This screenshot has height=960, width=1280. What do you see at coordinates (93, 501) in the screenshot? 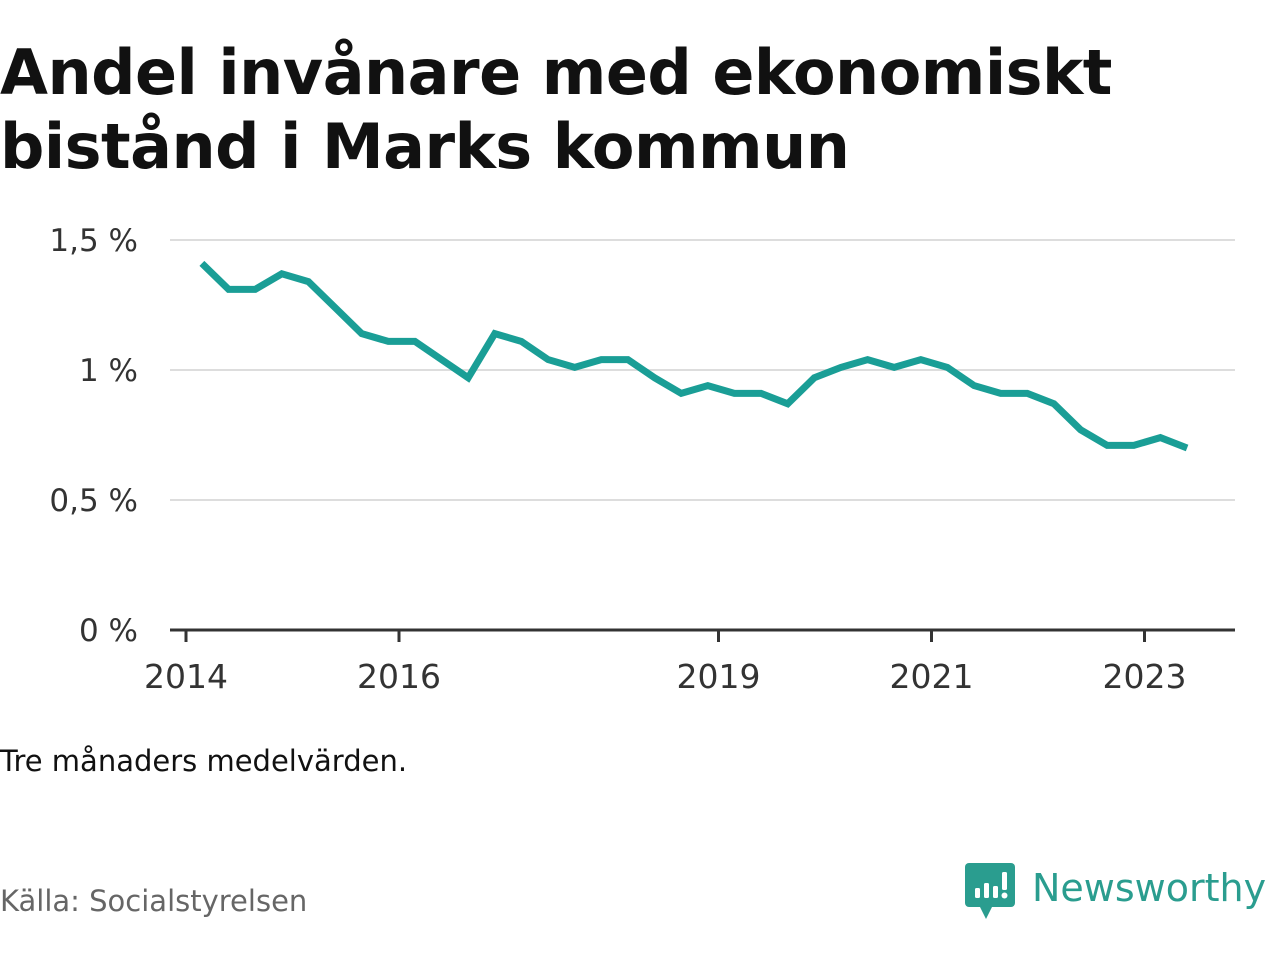
I see `y-tick-label: 0,5 %` at bounding box center [93, 501].